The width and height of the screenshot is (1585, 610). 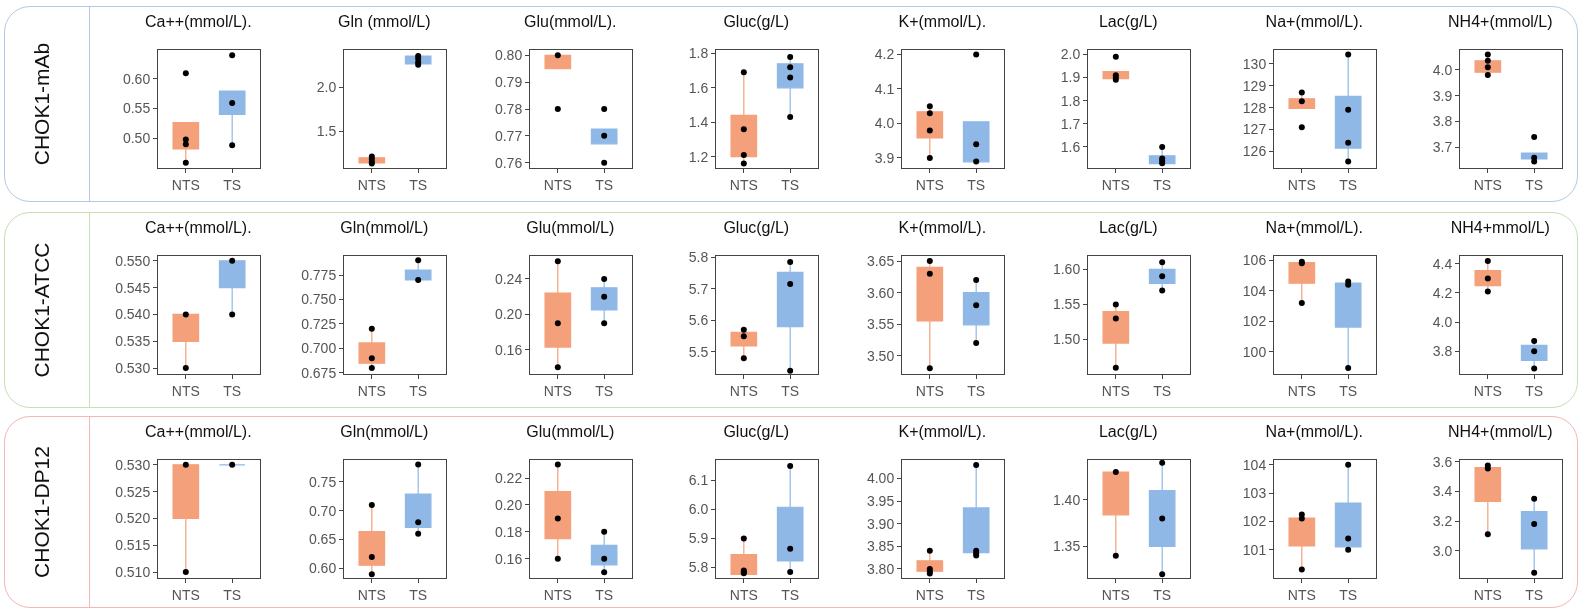 I want to click on y-tick-label: 0.16, so click(x=508, y=558).